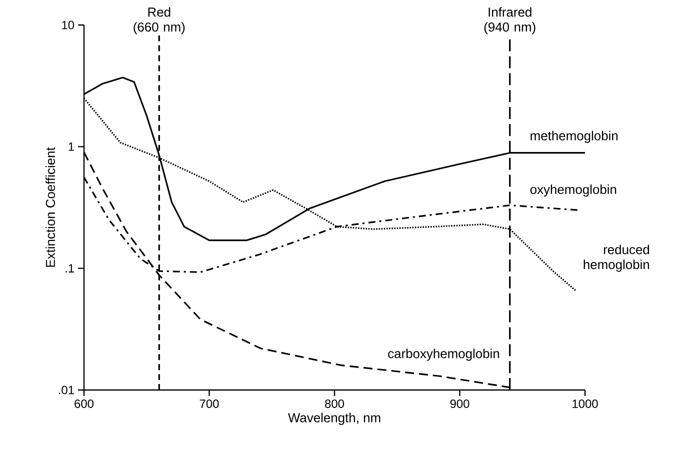  Describe the element at coordinates (574, 136) in the screenshot. I see `series-label: methemoglobin` at that location.